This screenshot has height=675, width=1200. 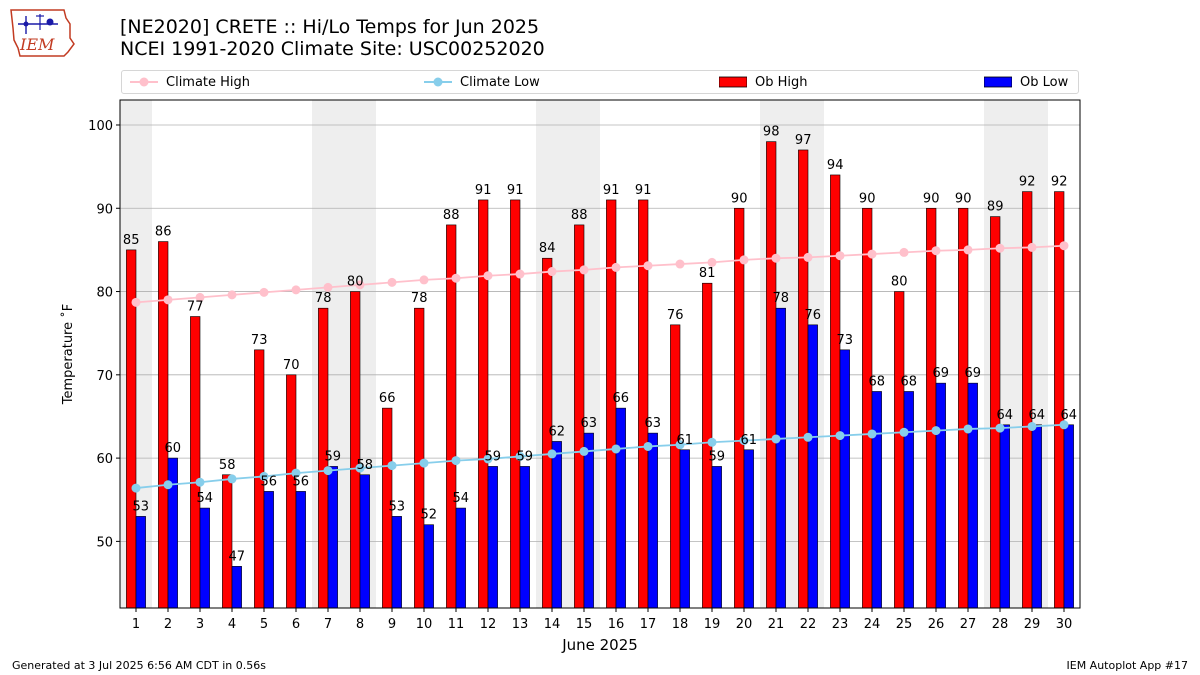 I want to click on x-tick-label-12: 12, so click(x=488, y=624).